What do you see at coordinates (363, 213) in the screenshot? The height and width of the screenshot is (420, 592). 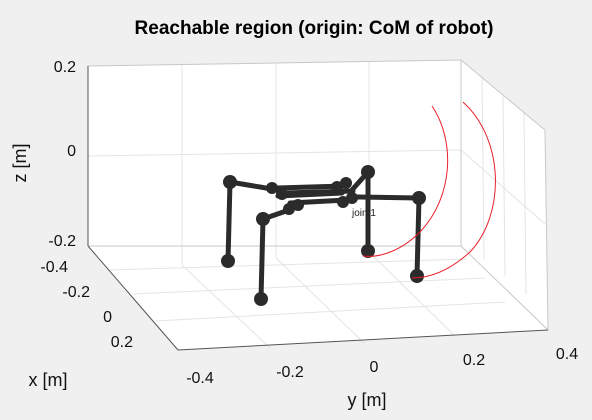 I see `annotation-joint1: joint1` at bounding box center [363, 213].